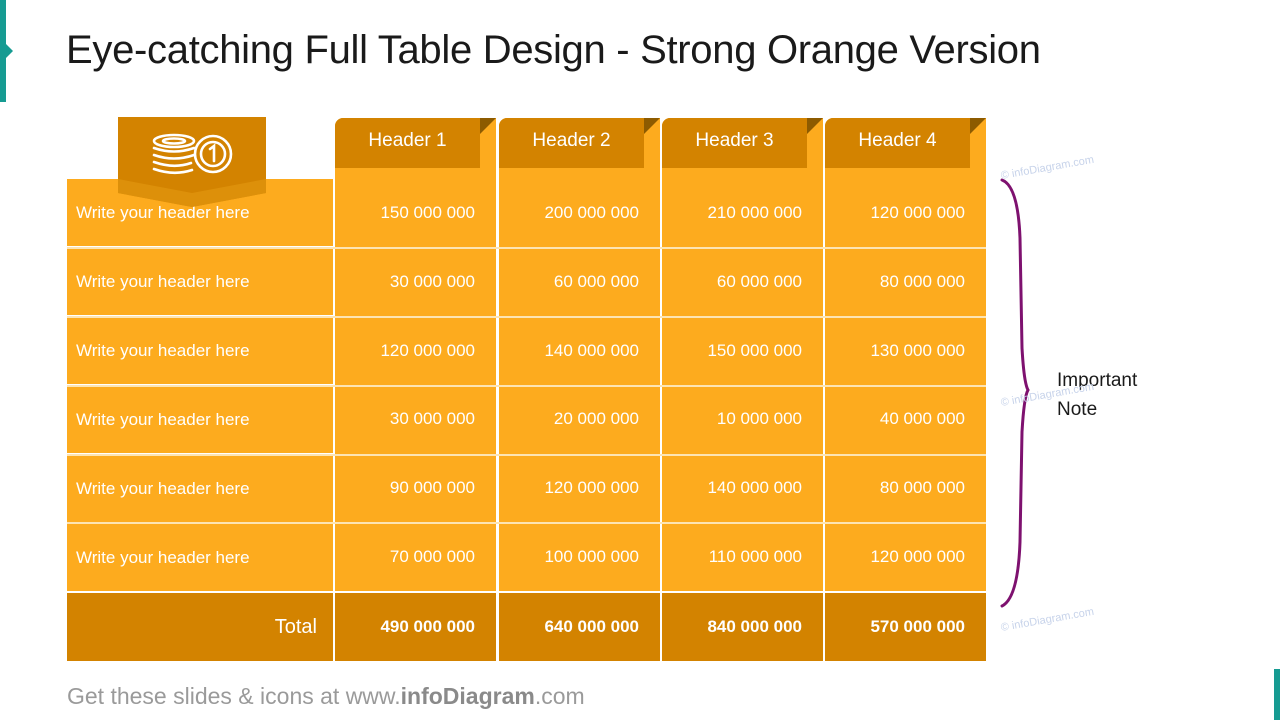 The image size is (1280, 720). I want to click on total-label: Total, so click(200, 627).